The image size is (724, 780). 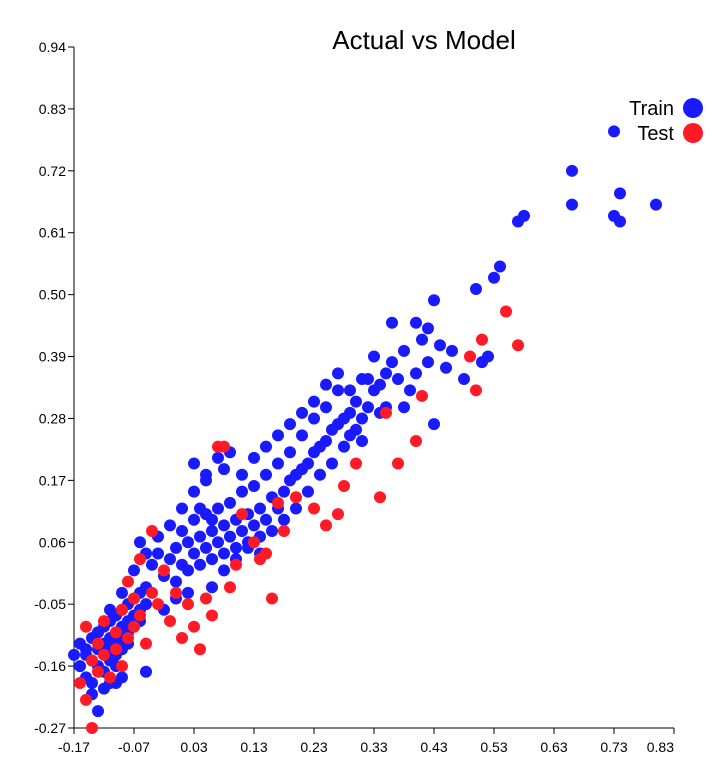 I want to click on legend-marker-test, so click(x=693, y=133).